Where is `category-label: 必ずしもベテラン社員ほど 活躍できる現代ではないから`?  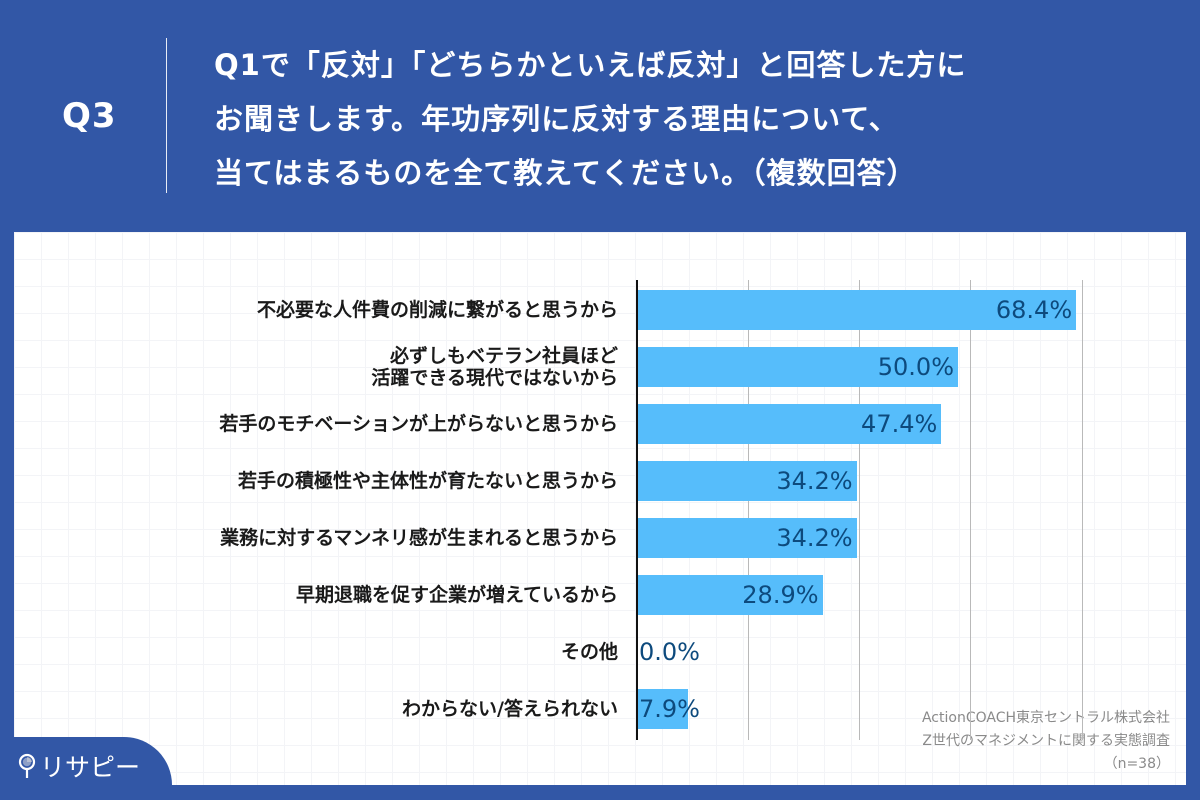
category-label: 必ずしもベテラン社員ほど 活躍できる現代ではないから is located at coordinates (494, 367).